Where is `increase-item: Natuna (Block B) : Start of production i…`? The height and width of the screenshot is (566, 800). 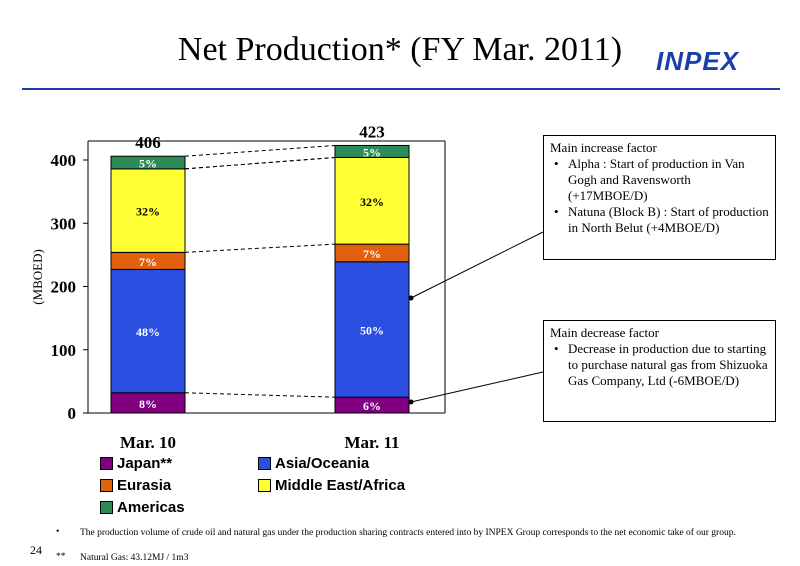
increase-item: Natuna (Block B) : Start of production i… is located at coordinates (659, 220).